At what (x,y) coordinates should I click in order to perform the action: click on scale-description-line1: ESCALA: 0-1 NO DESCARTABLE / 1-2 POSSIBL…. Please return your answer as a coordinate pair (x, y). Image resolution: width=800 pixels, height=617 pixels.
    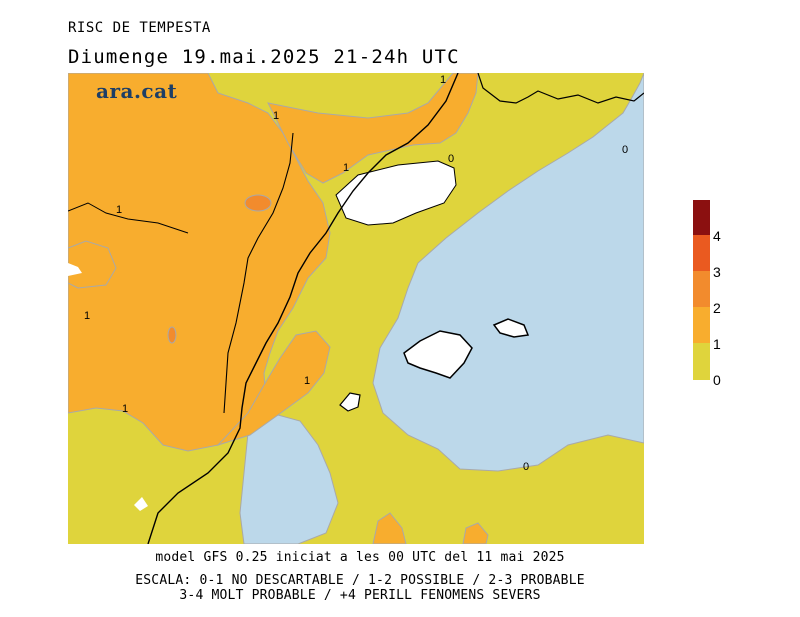
    Looking at the image, I should click on (360, 580).